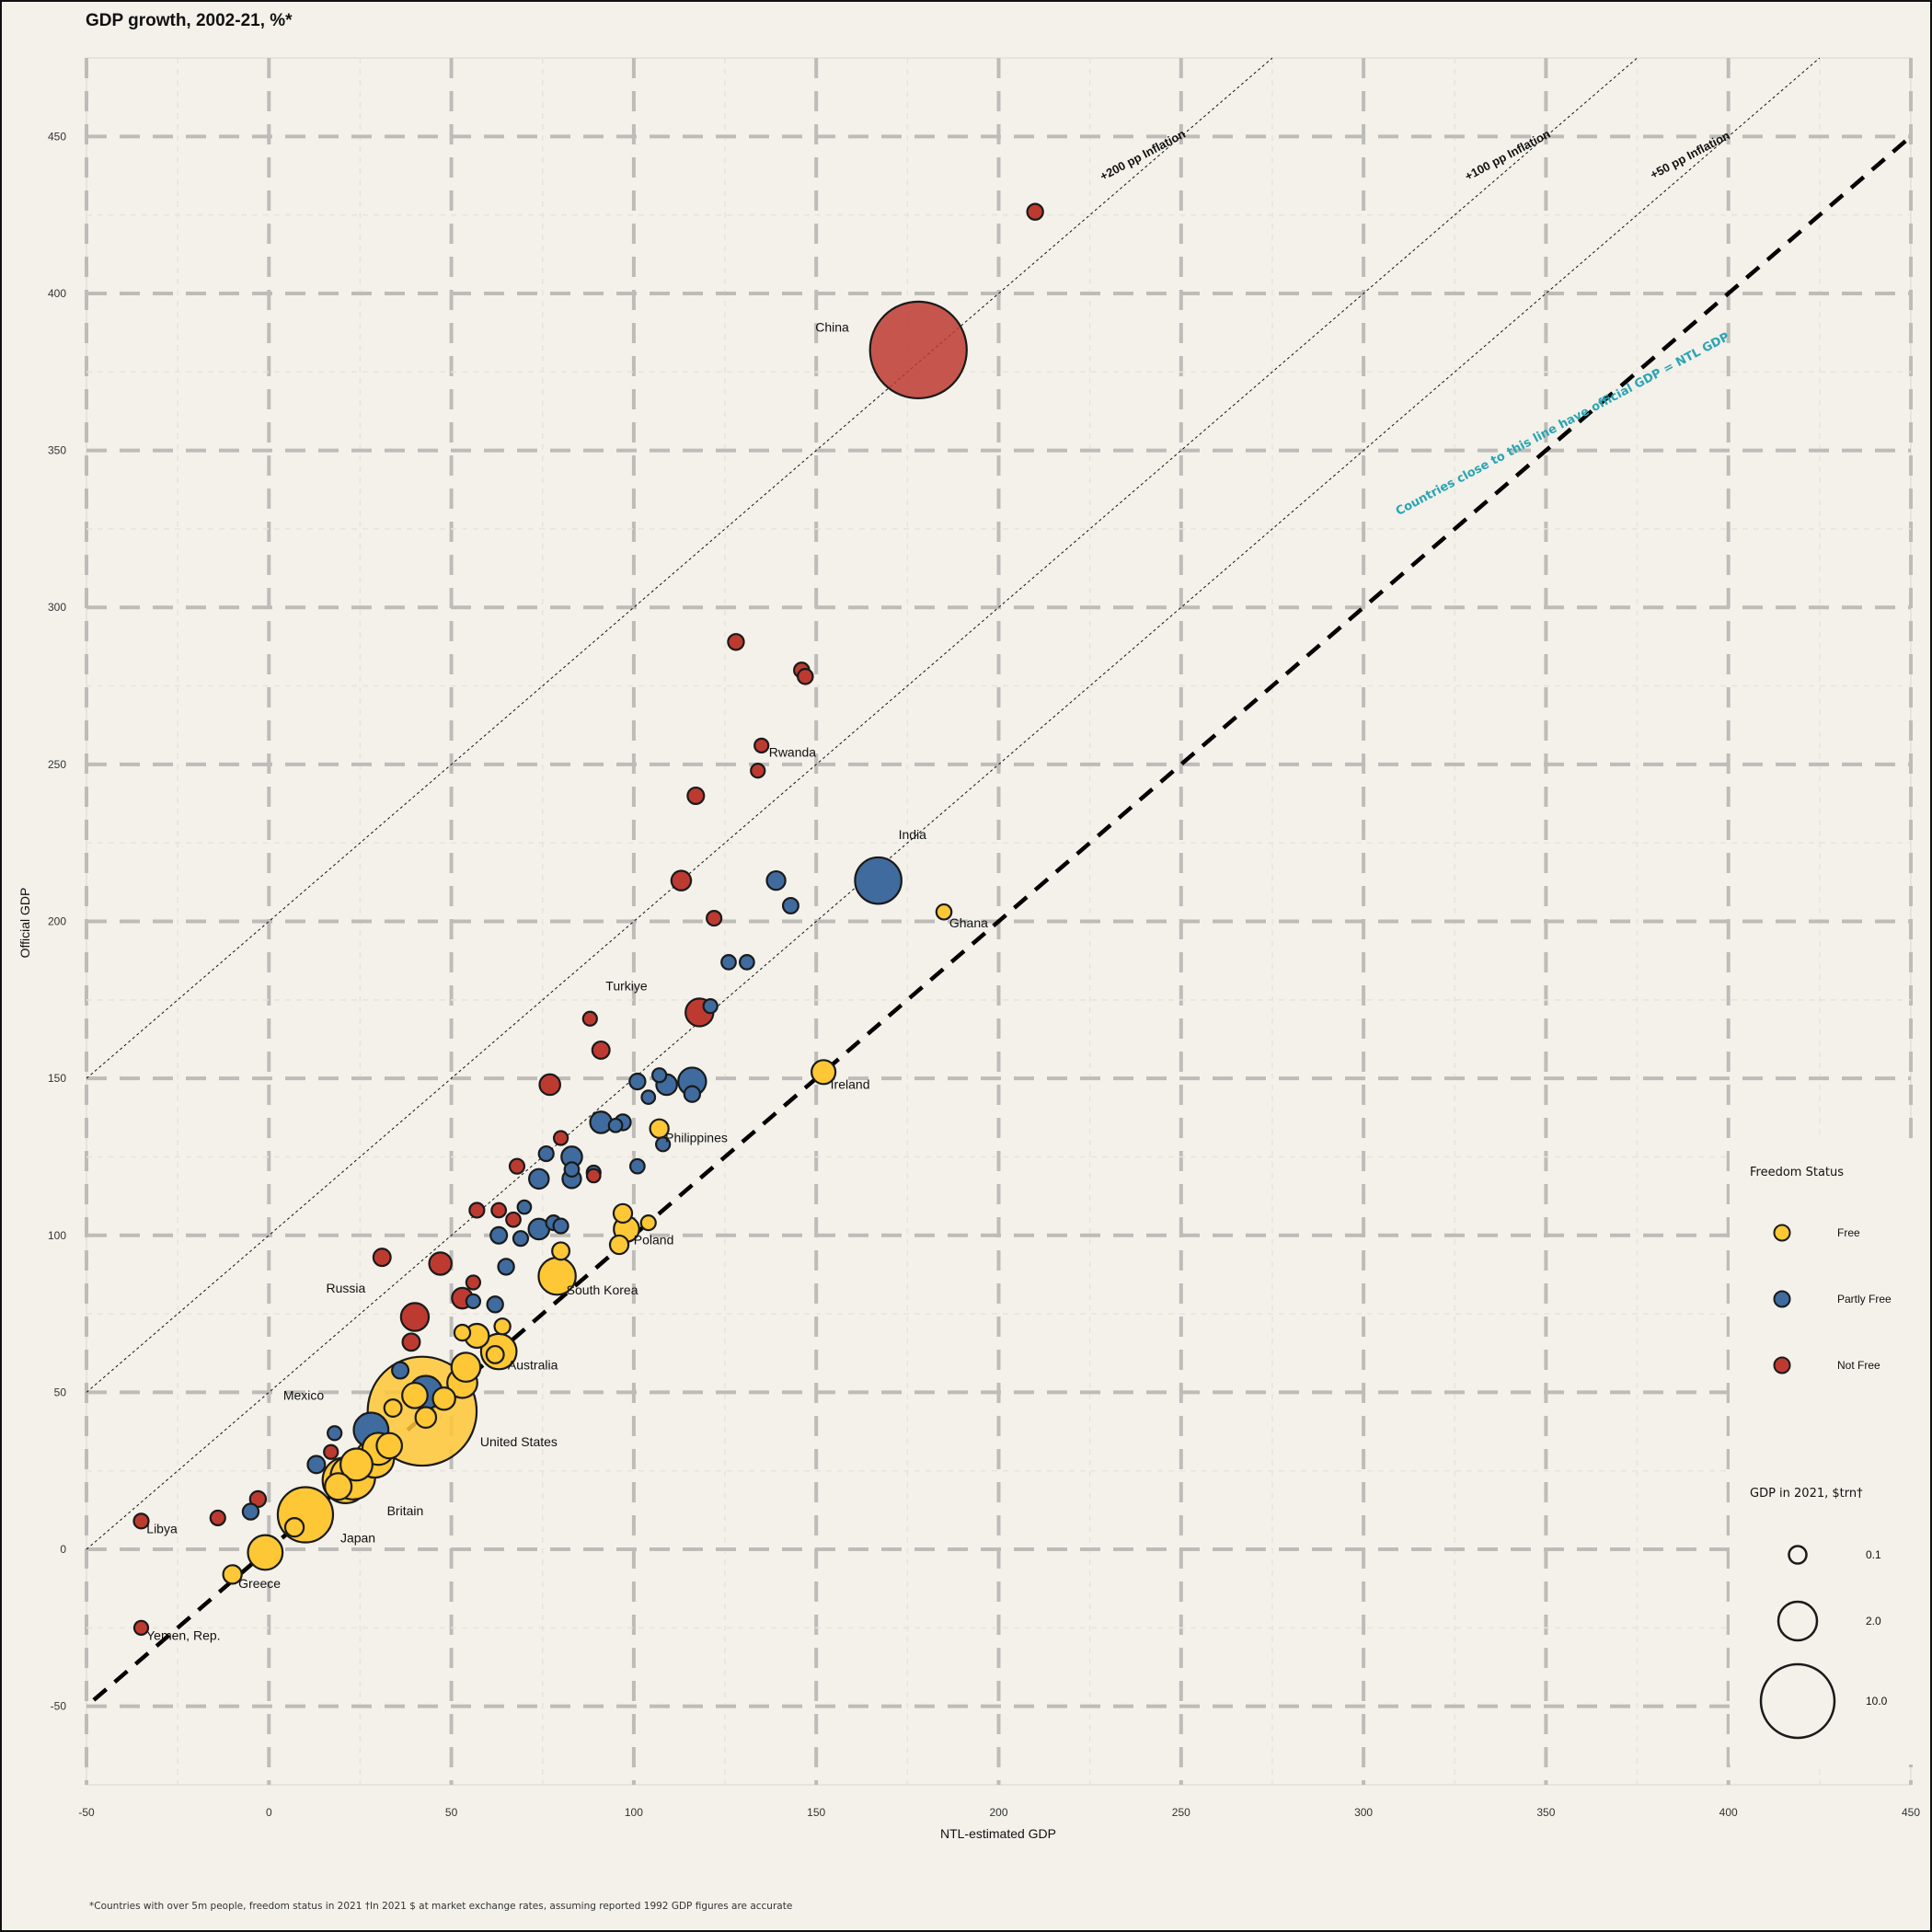 The width and height of the screenshot is (1932, 1932). Describe the element at coordinates (634, 1812) in the screenshot. I see `x-tick-label: 100` at that location.